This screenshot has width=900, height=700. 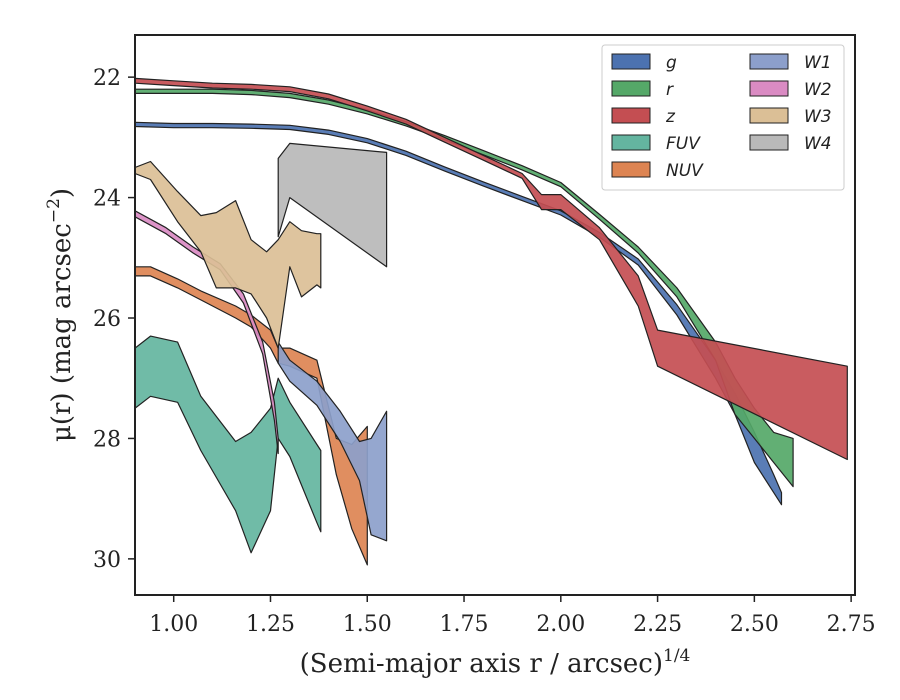 I want to click on x-tick-label: 2.25, so click(x=657, y=624).